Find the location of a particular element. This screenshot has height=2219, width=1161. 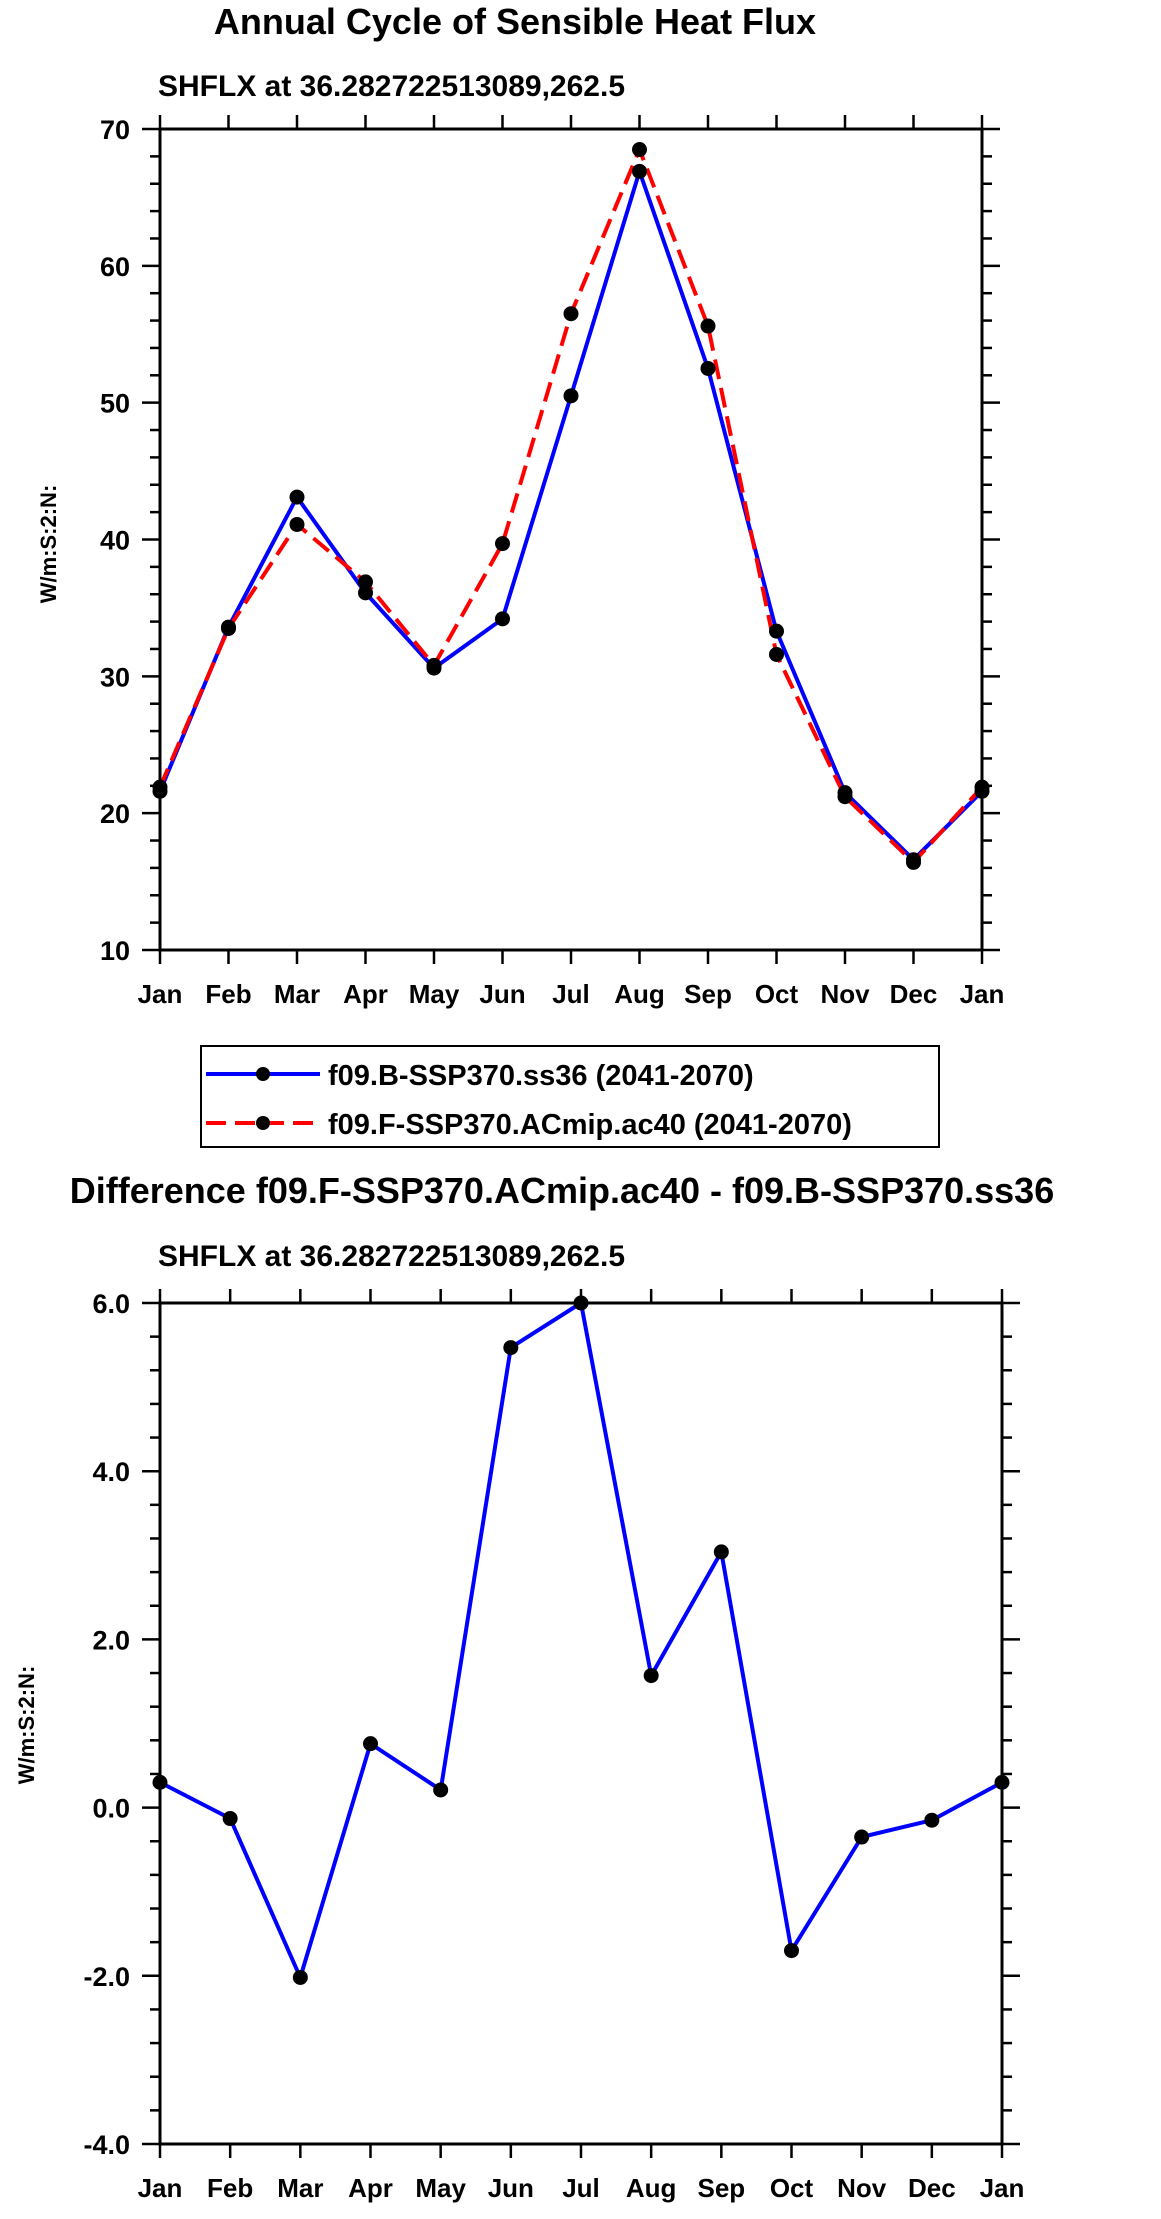

y-tick-label: -2.0 is located at coordinates (106, 1977).